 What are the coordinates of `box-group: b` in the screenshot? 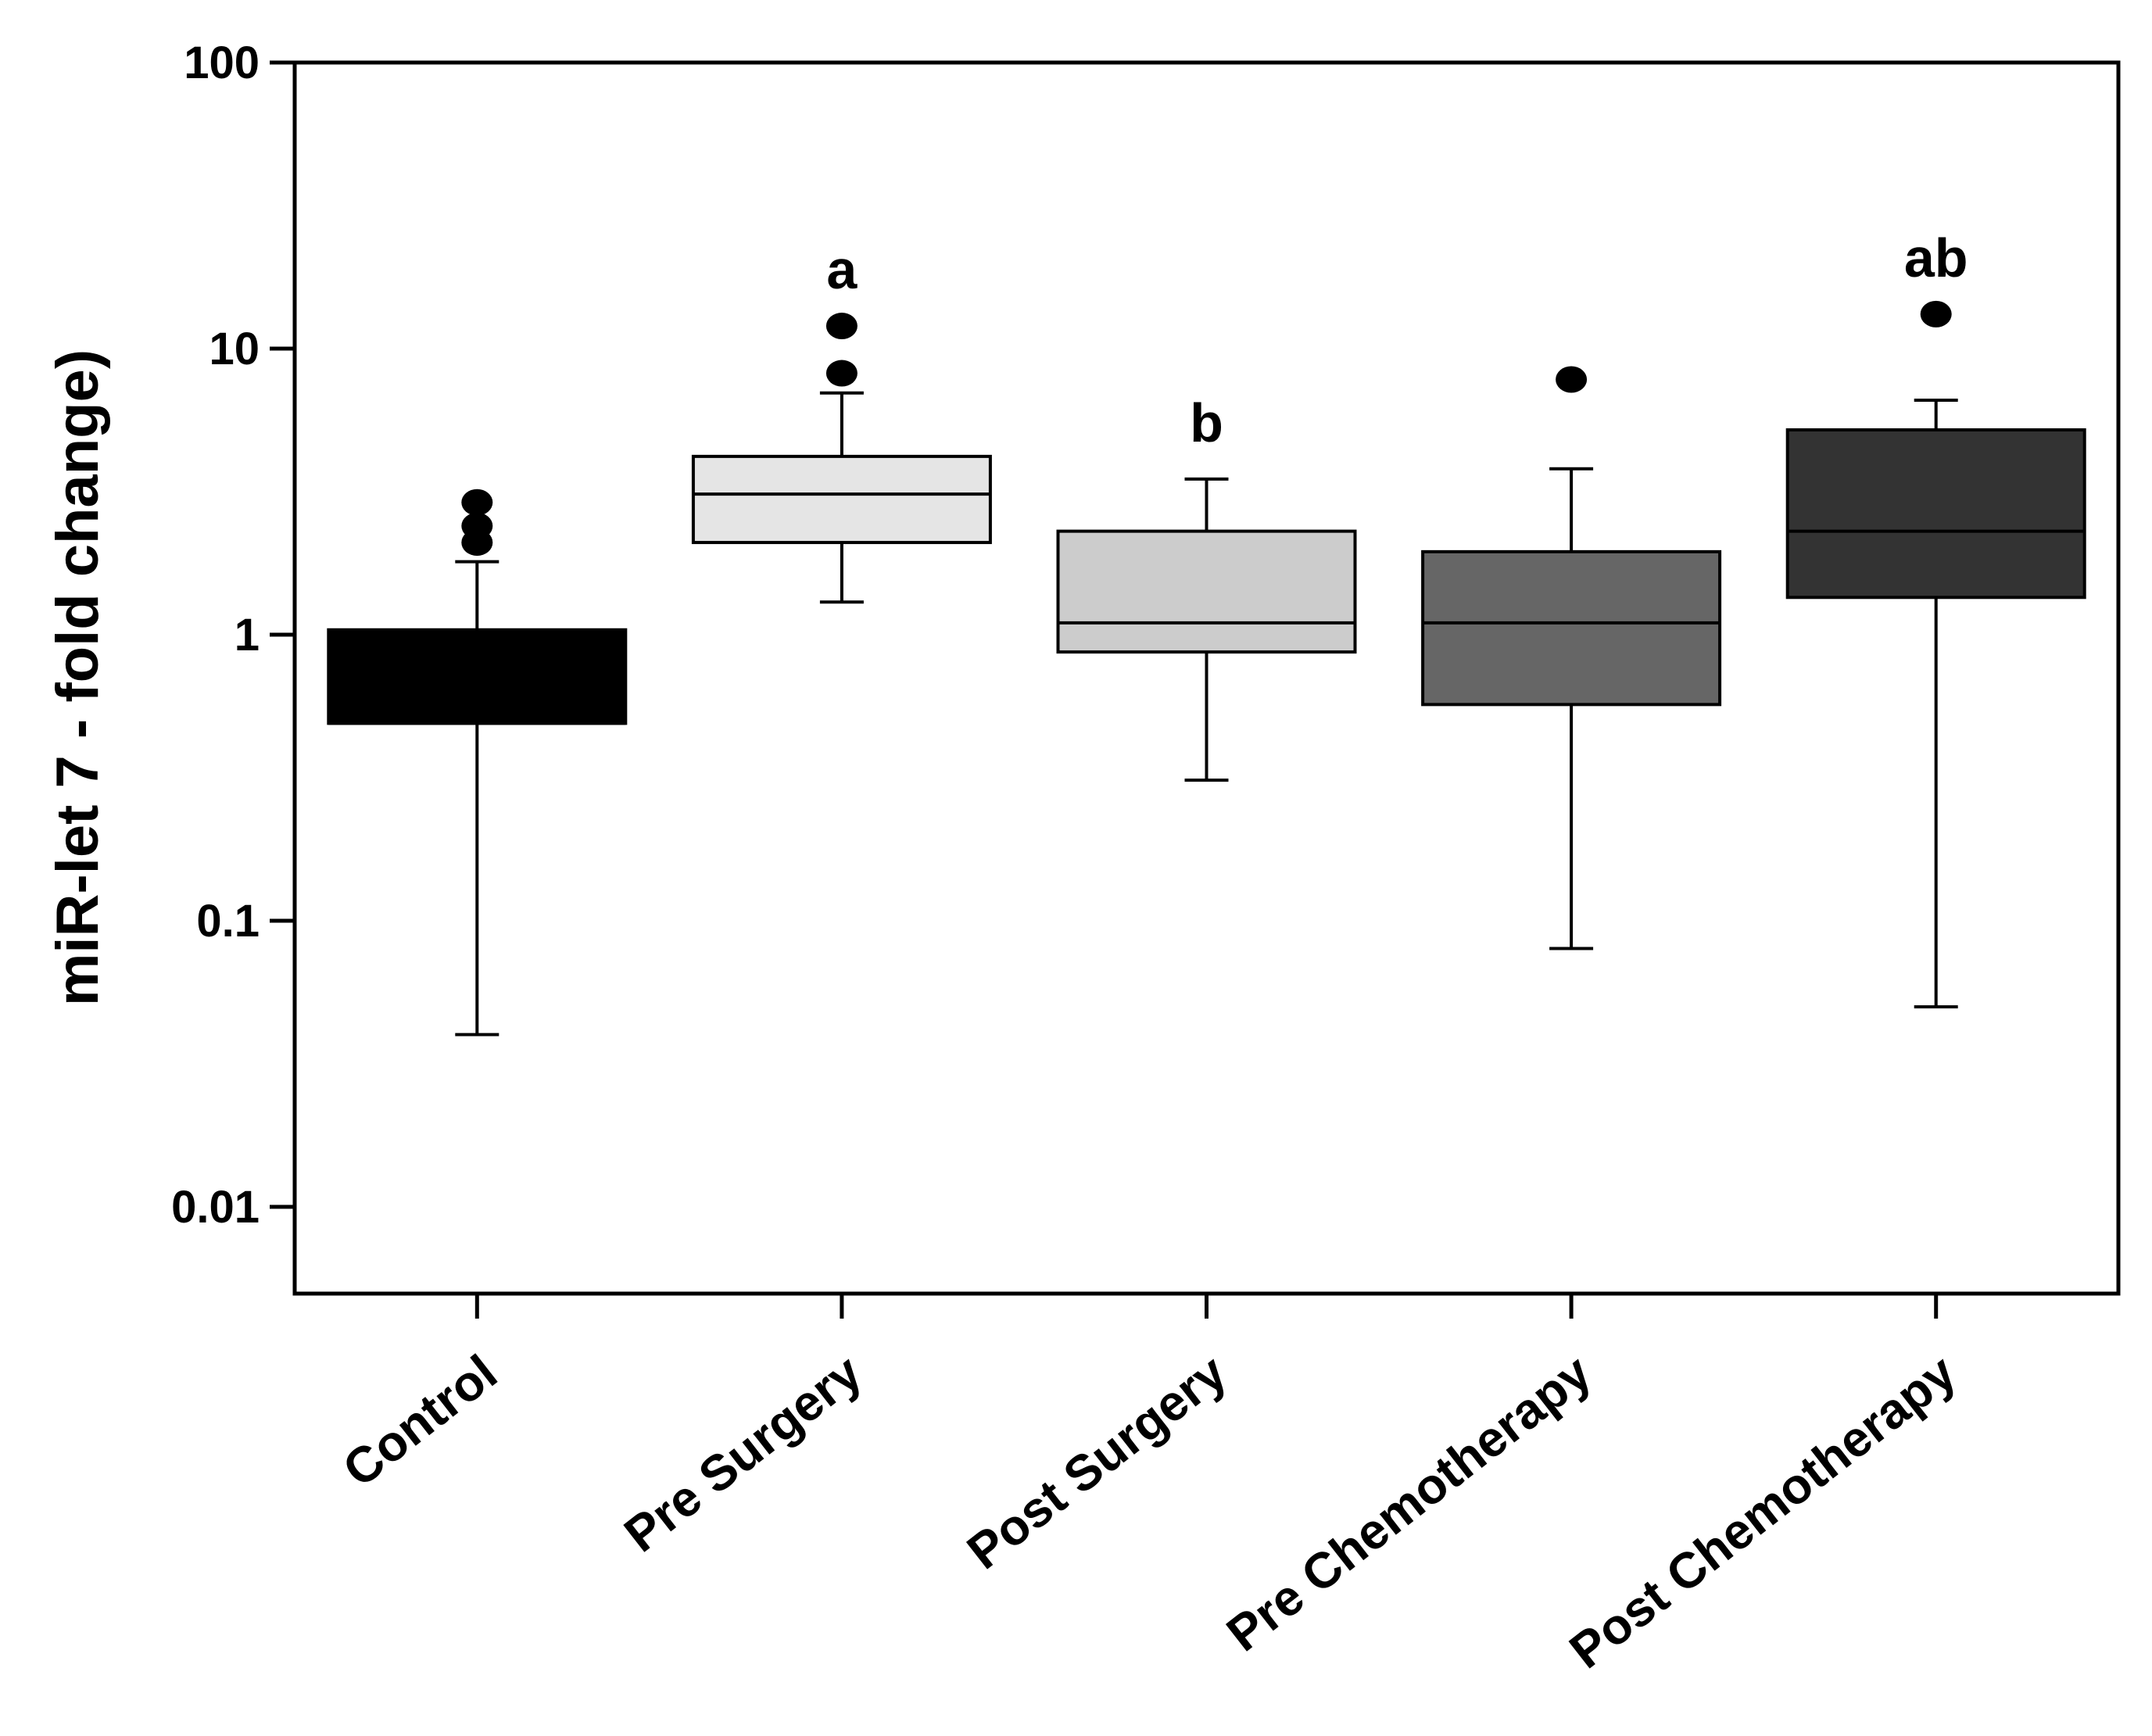 It's located at (1206, 587).